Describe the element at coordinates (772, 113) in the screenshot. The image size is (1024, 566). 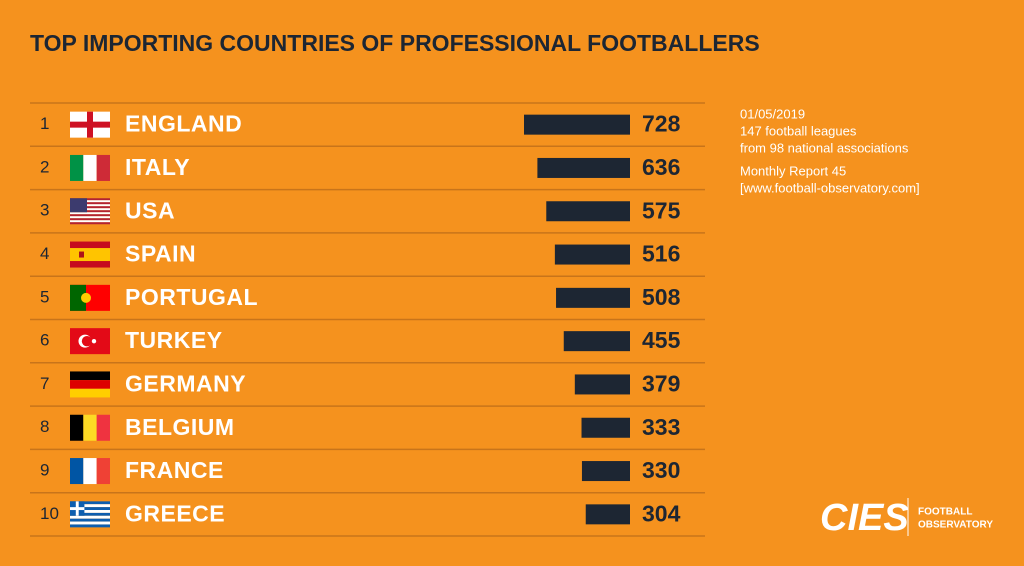
I see `note: 01/05/2019` at that location.